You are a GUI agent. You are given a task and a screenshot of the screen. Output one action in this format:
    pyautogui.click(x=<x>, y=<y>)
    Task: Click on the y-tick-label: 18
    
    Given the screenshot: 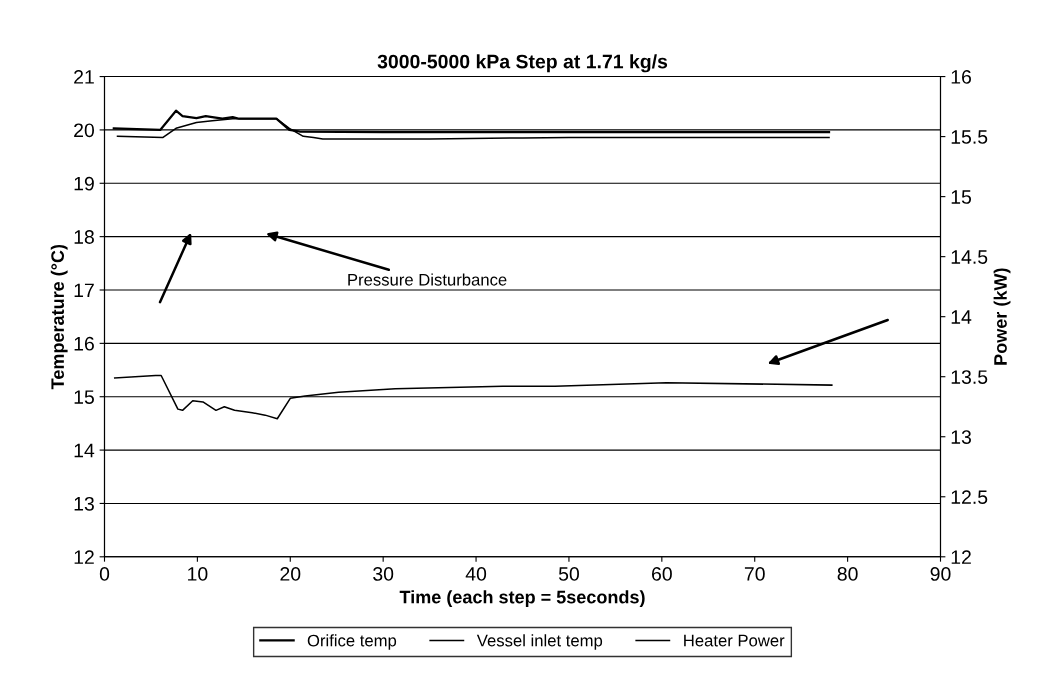 What is the action you would take?
    pyautogui.click(x=84, y=237)
    